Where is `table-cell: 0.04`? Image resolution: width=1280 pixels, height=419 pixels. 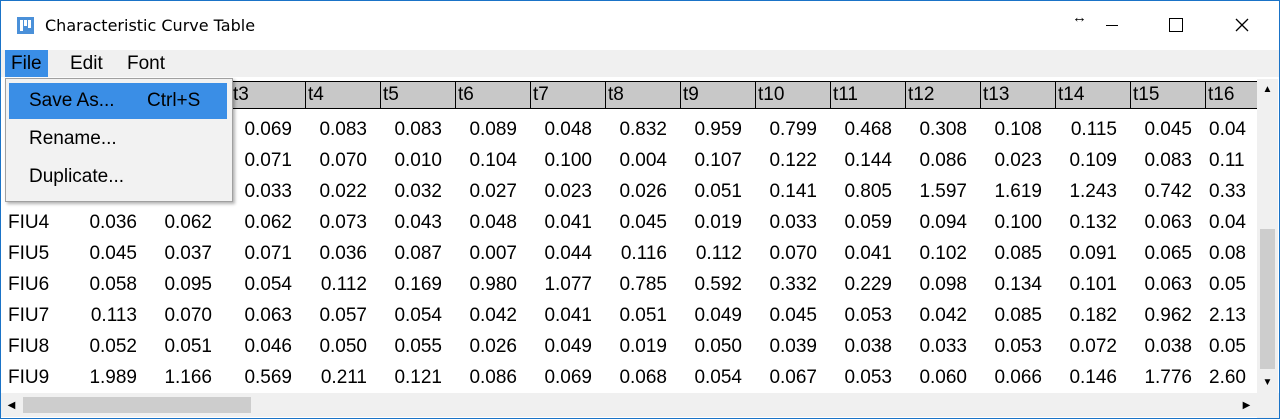
table-cell: 0.04 is located at coordinates (1227, 222).